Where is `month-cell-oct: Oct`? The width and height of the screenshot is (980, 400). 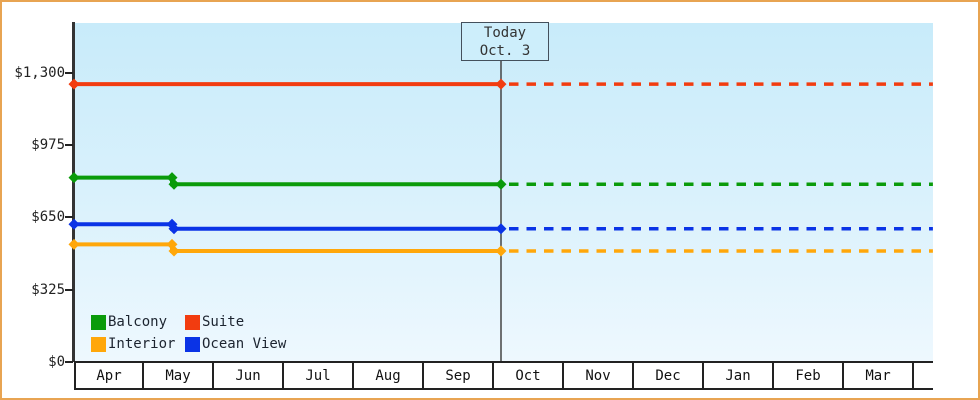
month-cell-oct: Oct is located at coordinates (529, 375).